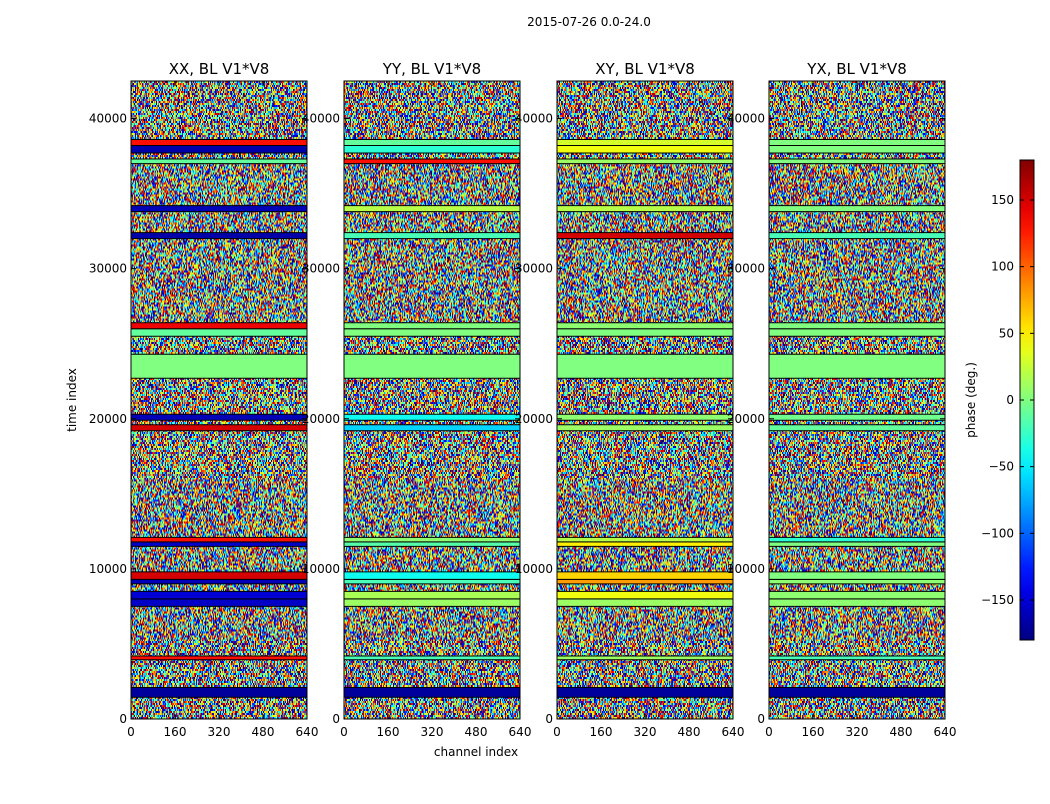 This screenshot has width=1050, height=804. Describe the element at coordinates (1001, 467) in the screenshot. I see `colorbar-tick-label: −50` at that location.